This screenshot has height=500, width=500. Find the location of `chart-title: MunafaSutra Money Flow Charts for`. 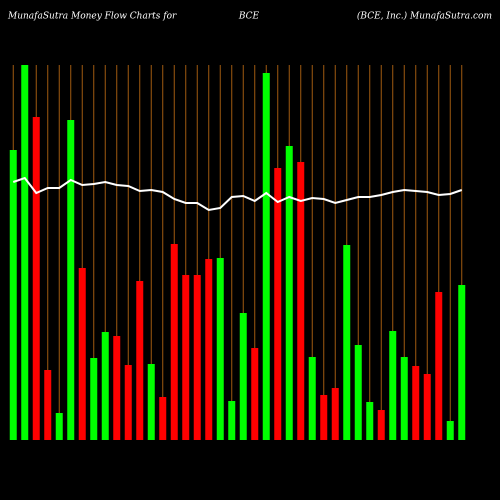

chart-title: MunafaSutra Money Flow Charts for is located at coordinates (92, 17).